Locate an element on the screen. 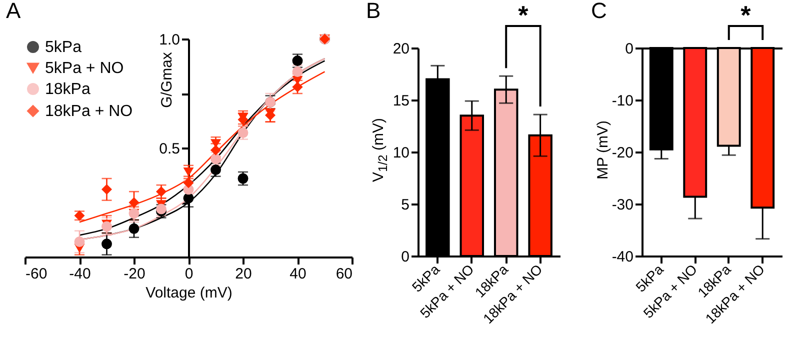  legend-label: 5kPa is located at coordinates (63, 47).